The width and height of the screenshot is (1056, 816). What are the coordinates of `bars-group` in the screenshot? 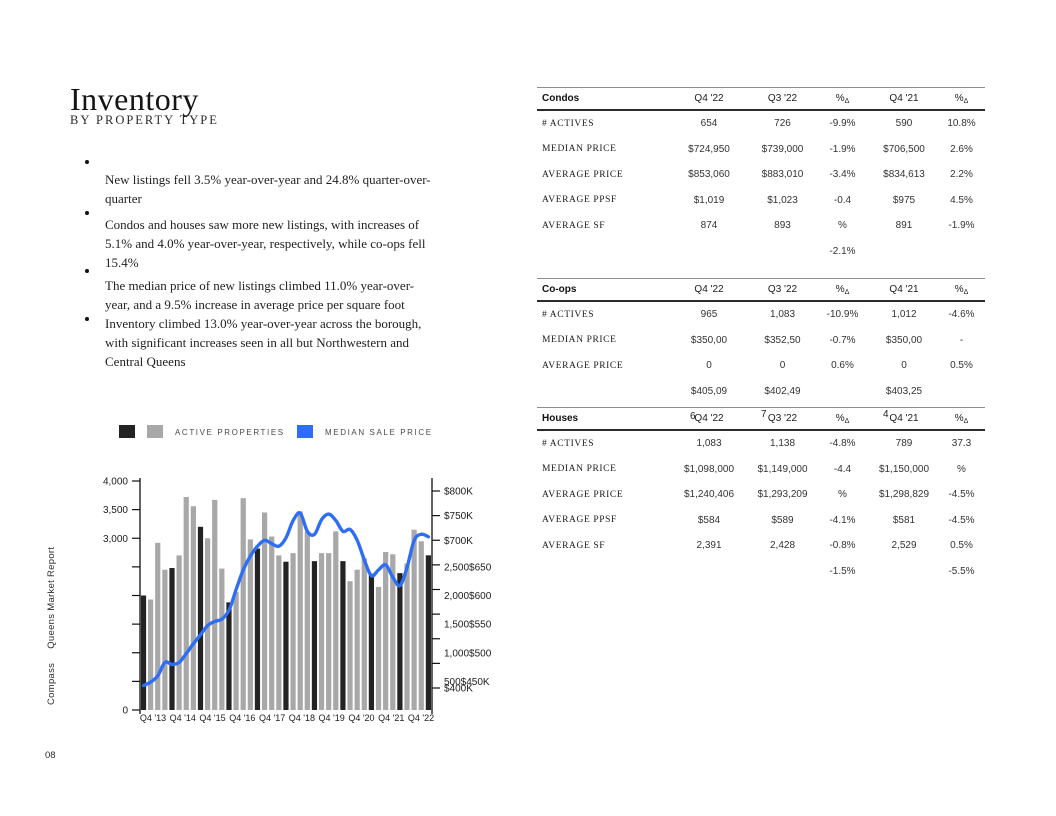 It's located at (285, 603).